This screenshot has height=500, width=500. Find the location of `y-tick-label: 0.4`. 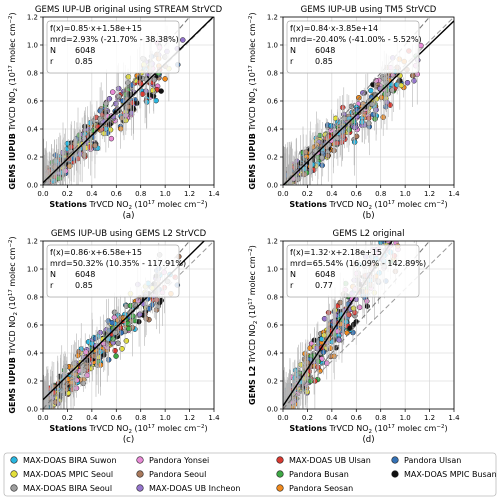

y-tick-label: 0.4 is located at coordinates (33, 130).